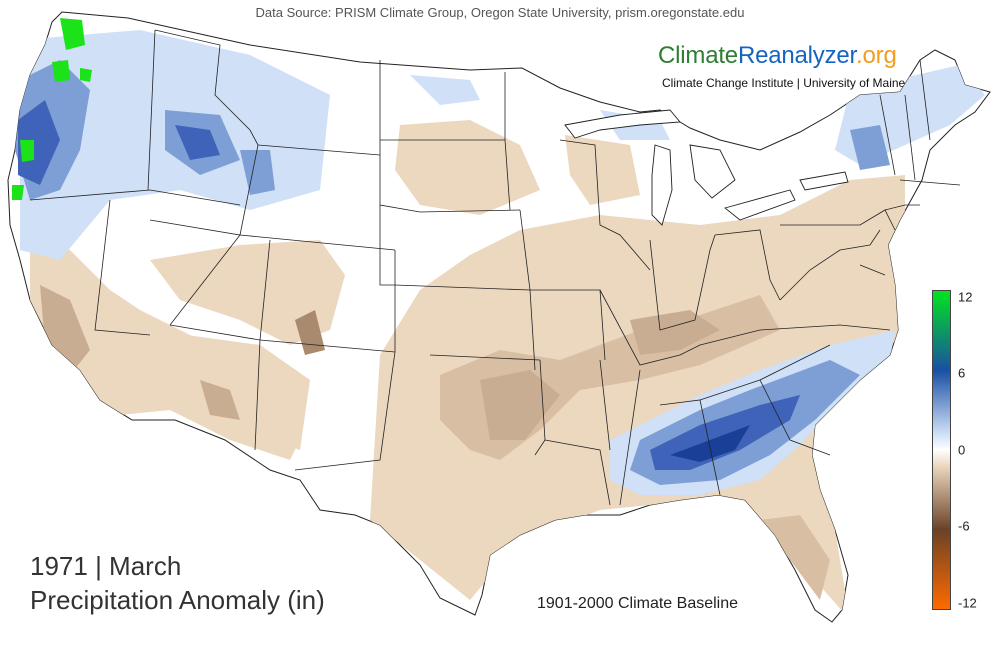  What do you see at coordinates (967, 603) in the screenshot?
I see `legend-tick-minus-12: -12` at bounding box center [967, 603].